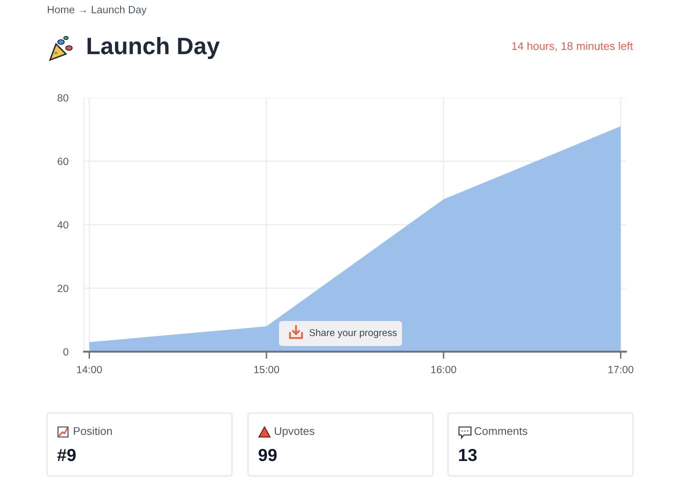  Describe the element at coordinates (62, 225) in the screenshot. I see `y-tick-label: 40` at that location.